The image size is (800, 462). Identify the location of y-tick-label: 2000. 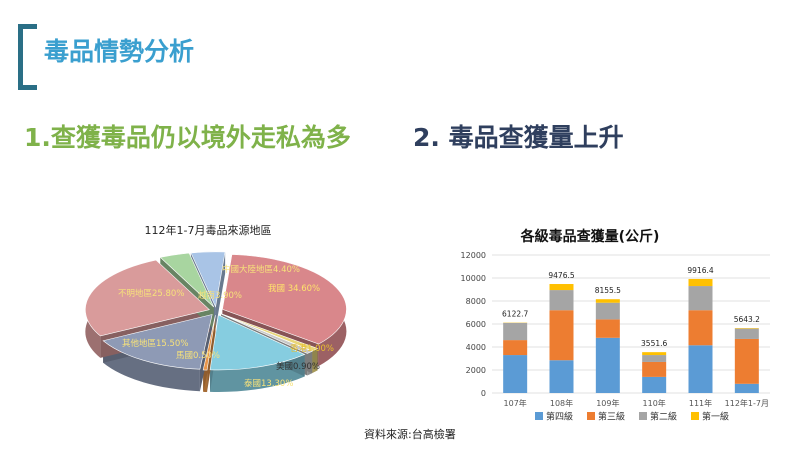
(476, 370).